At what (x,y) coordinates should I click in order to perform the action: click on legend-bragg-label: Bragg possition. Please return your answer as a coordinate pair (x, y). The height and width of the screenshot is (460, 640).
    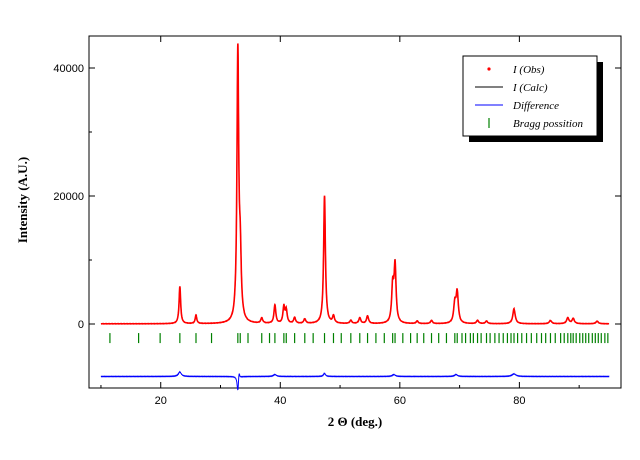
    Looking at the image, I should click on (548, 124).